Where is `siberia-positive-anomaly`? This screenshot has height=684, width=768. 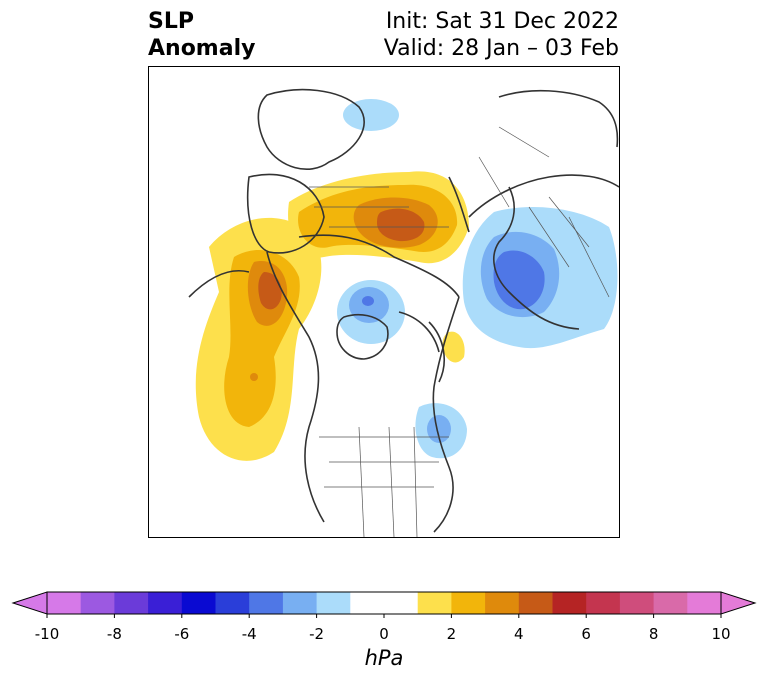
siberia-positive-anomaly is located at coordinates (378, 267).